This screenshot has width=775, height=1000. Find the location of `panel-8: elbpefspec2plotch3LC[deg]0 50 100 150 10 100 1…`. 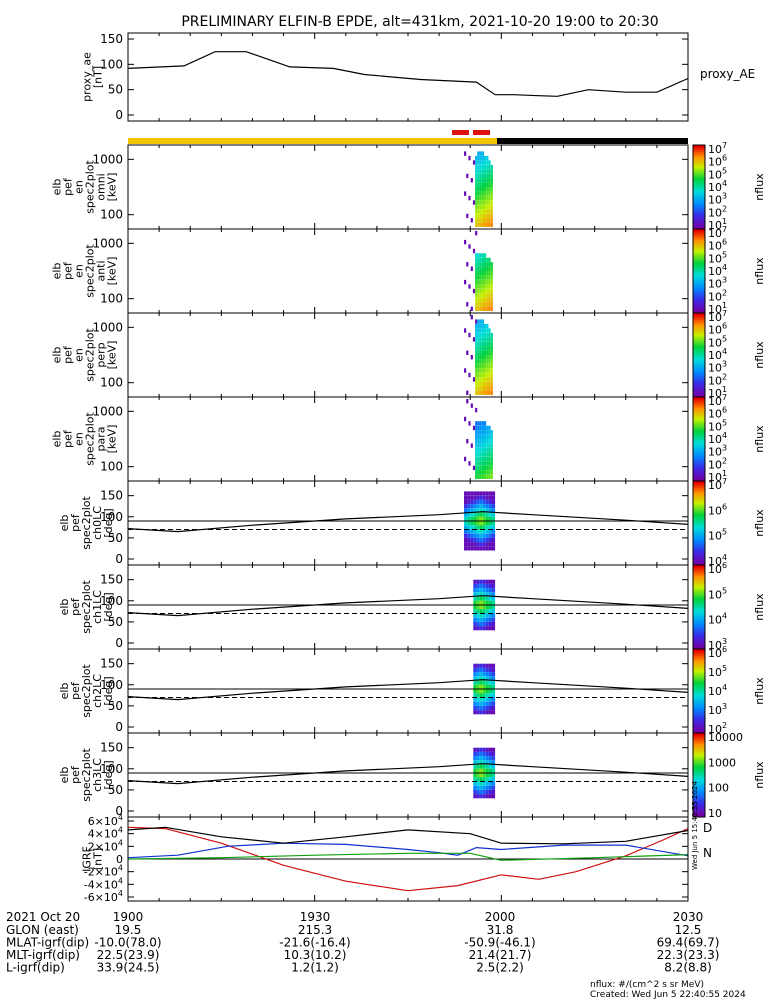

panel-8: elbpefspec2plotch3LC[deg]0 50 100 150 10 100 1… is located at coordinates (412, 775).